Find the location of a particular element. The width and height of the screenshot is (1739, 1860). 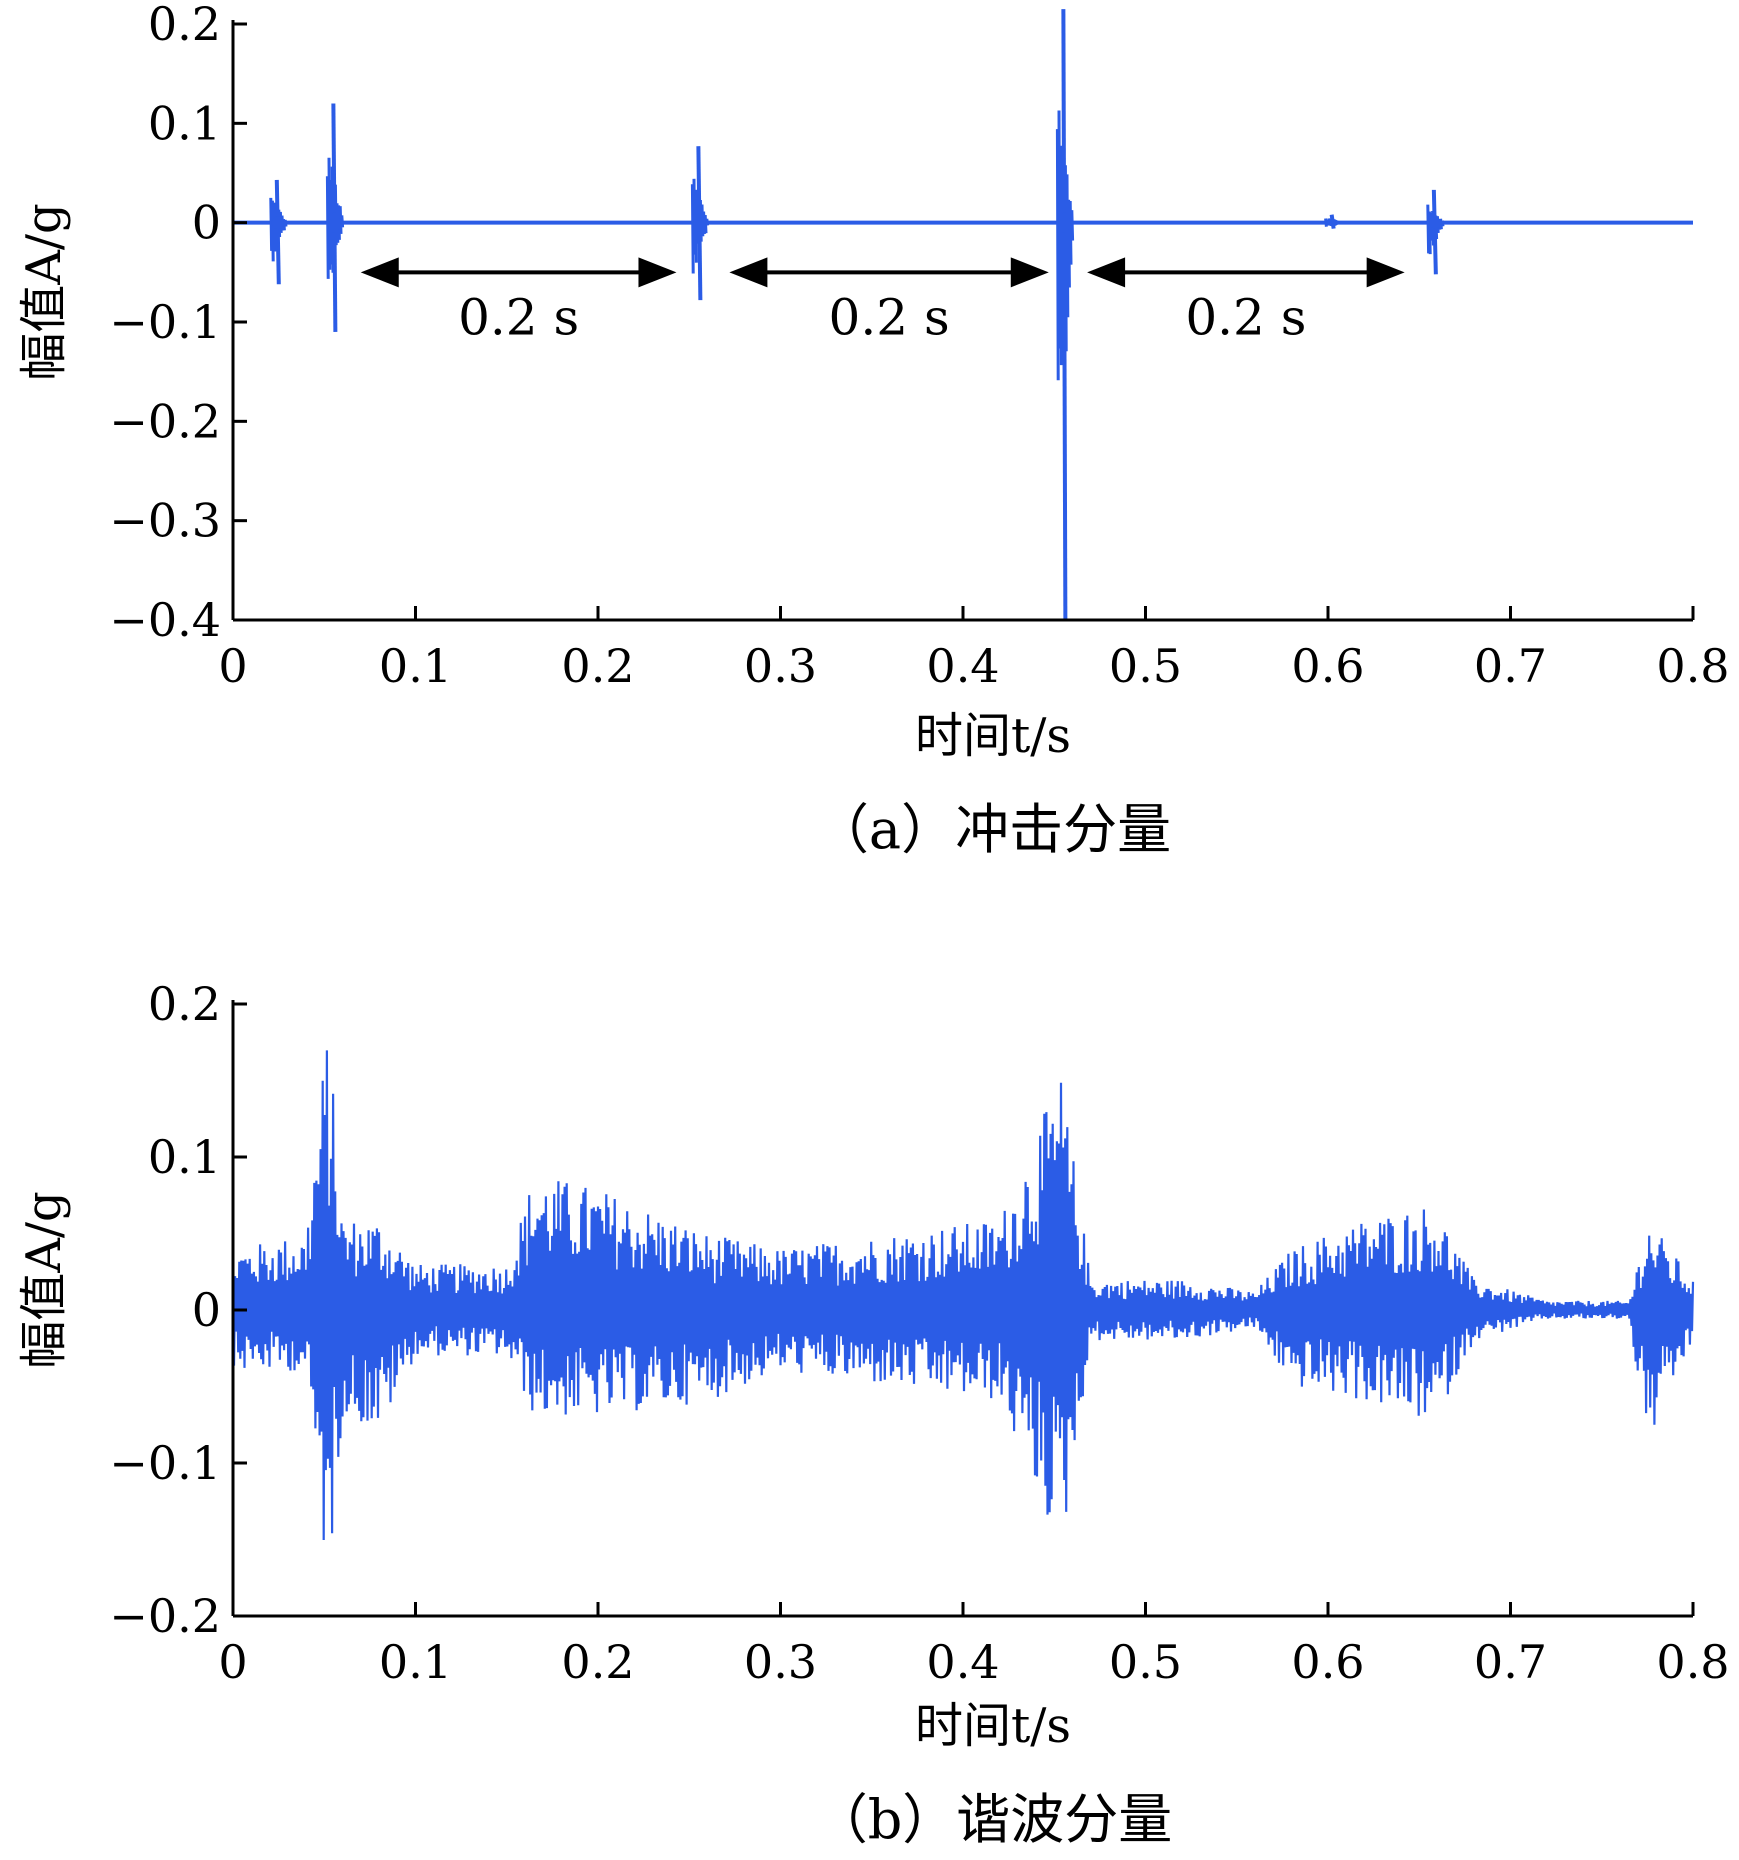

panel-caption: （a）冲击分量 is located at coordinates (993, 829).